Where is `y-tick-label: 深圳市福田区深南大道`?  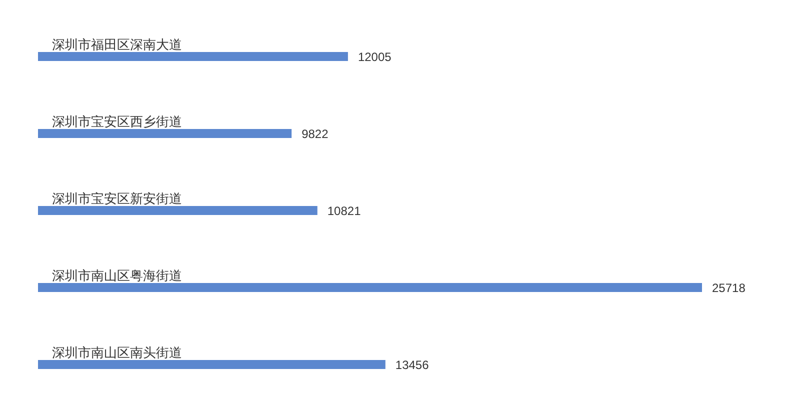
y-tick-label: 深圳市福田区深南大道 is located at coordinates (117, 44).